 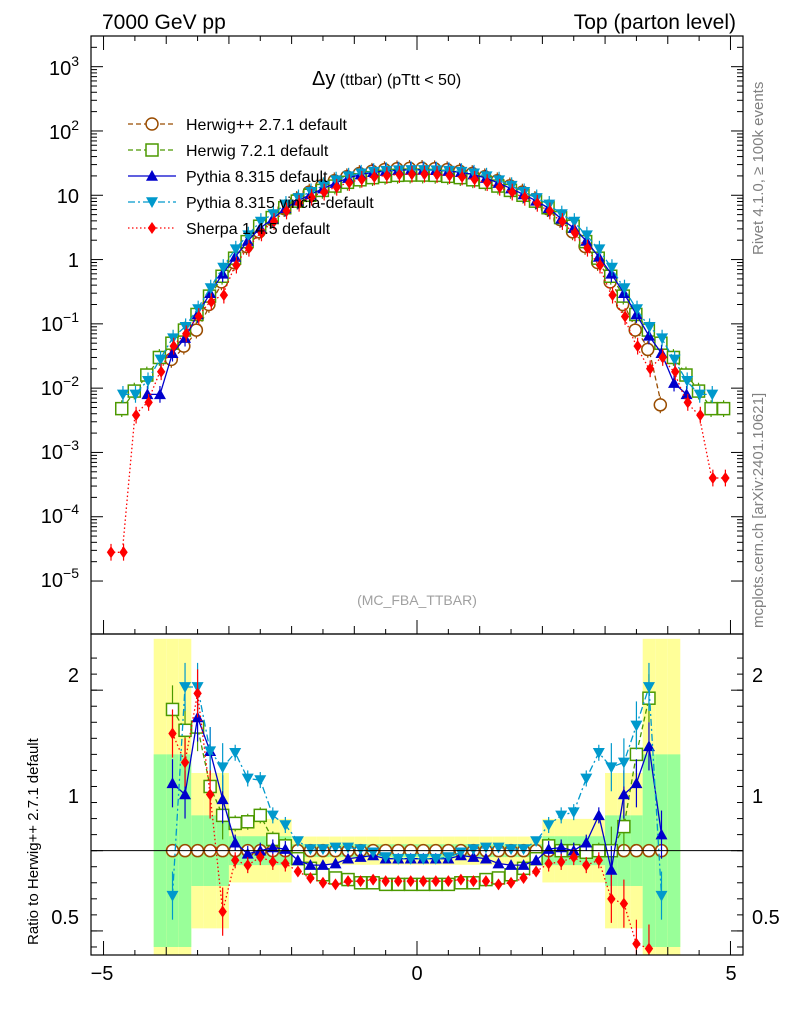 What do you see at coordinates (251, 203) in the screenshot?
I see `legend-entry-pythia-8-315-vincia-default: Pythia 8.315 vincia-default` at bounding box center [251, 203].